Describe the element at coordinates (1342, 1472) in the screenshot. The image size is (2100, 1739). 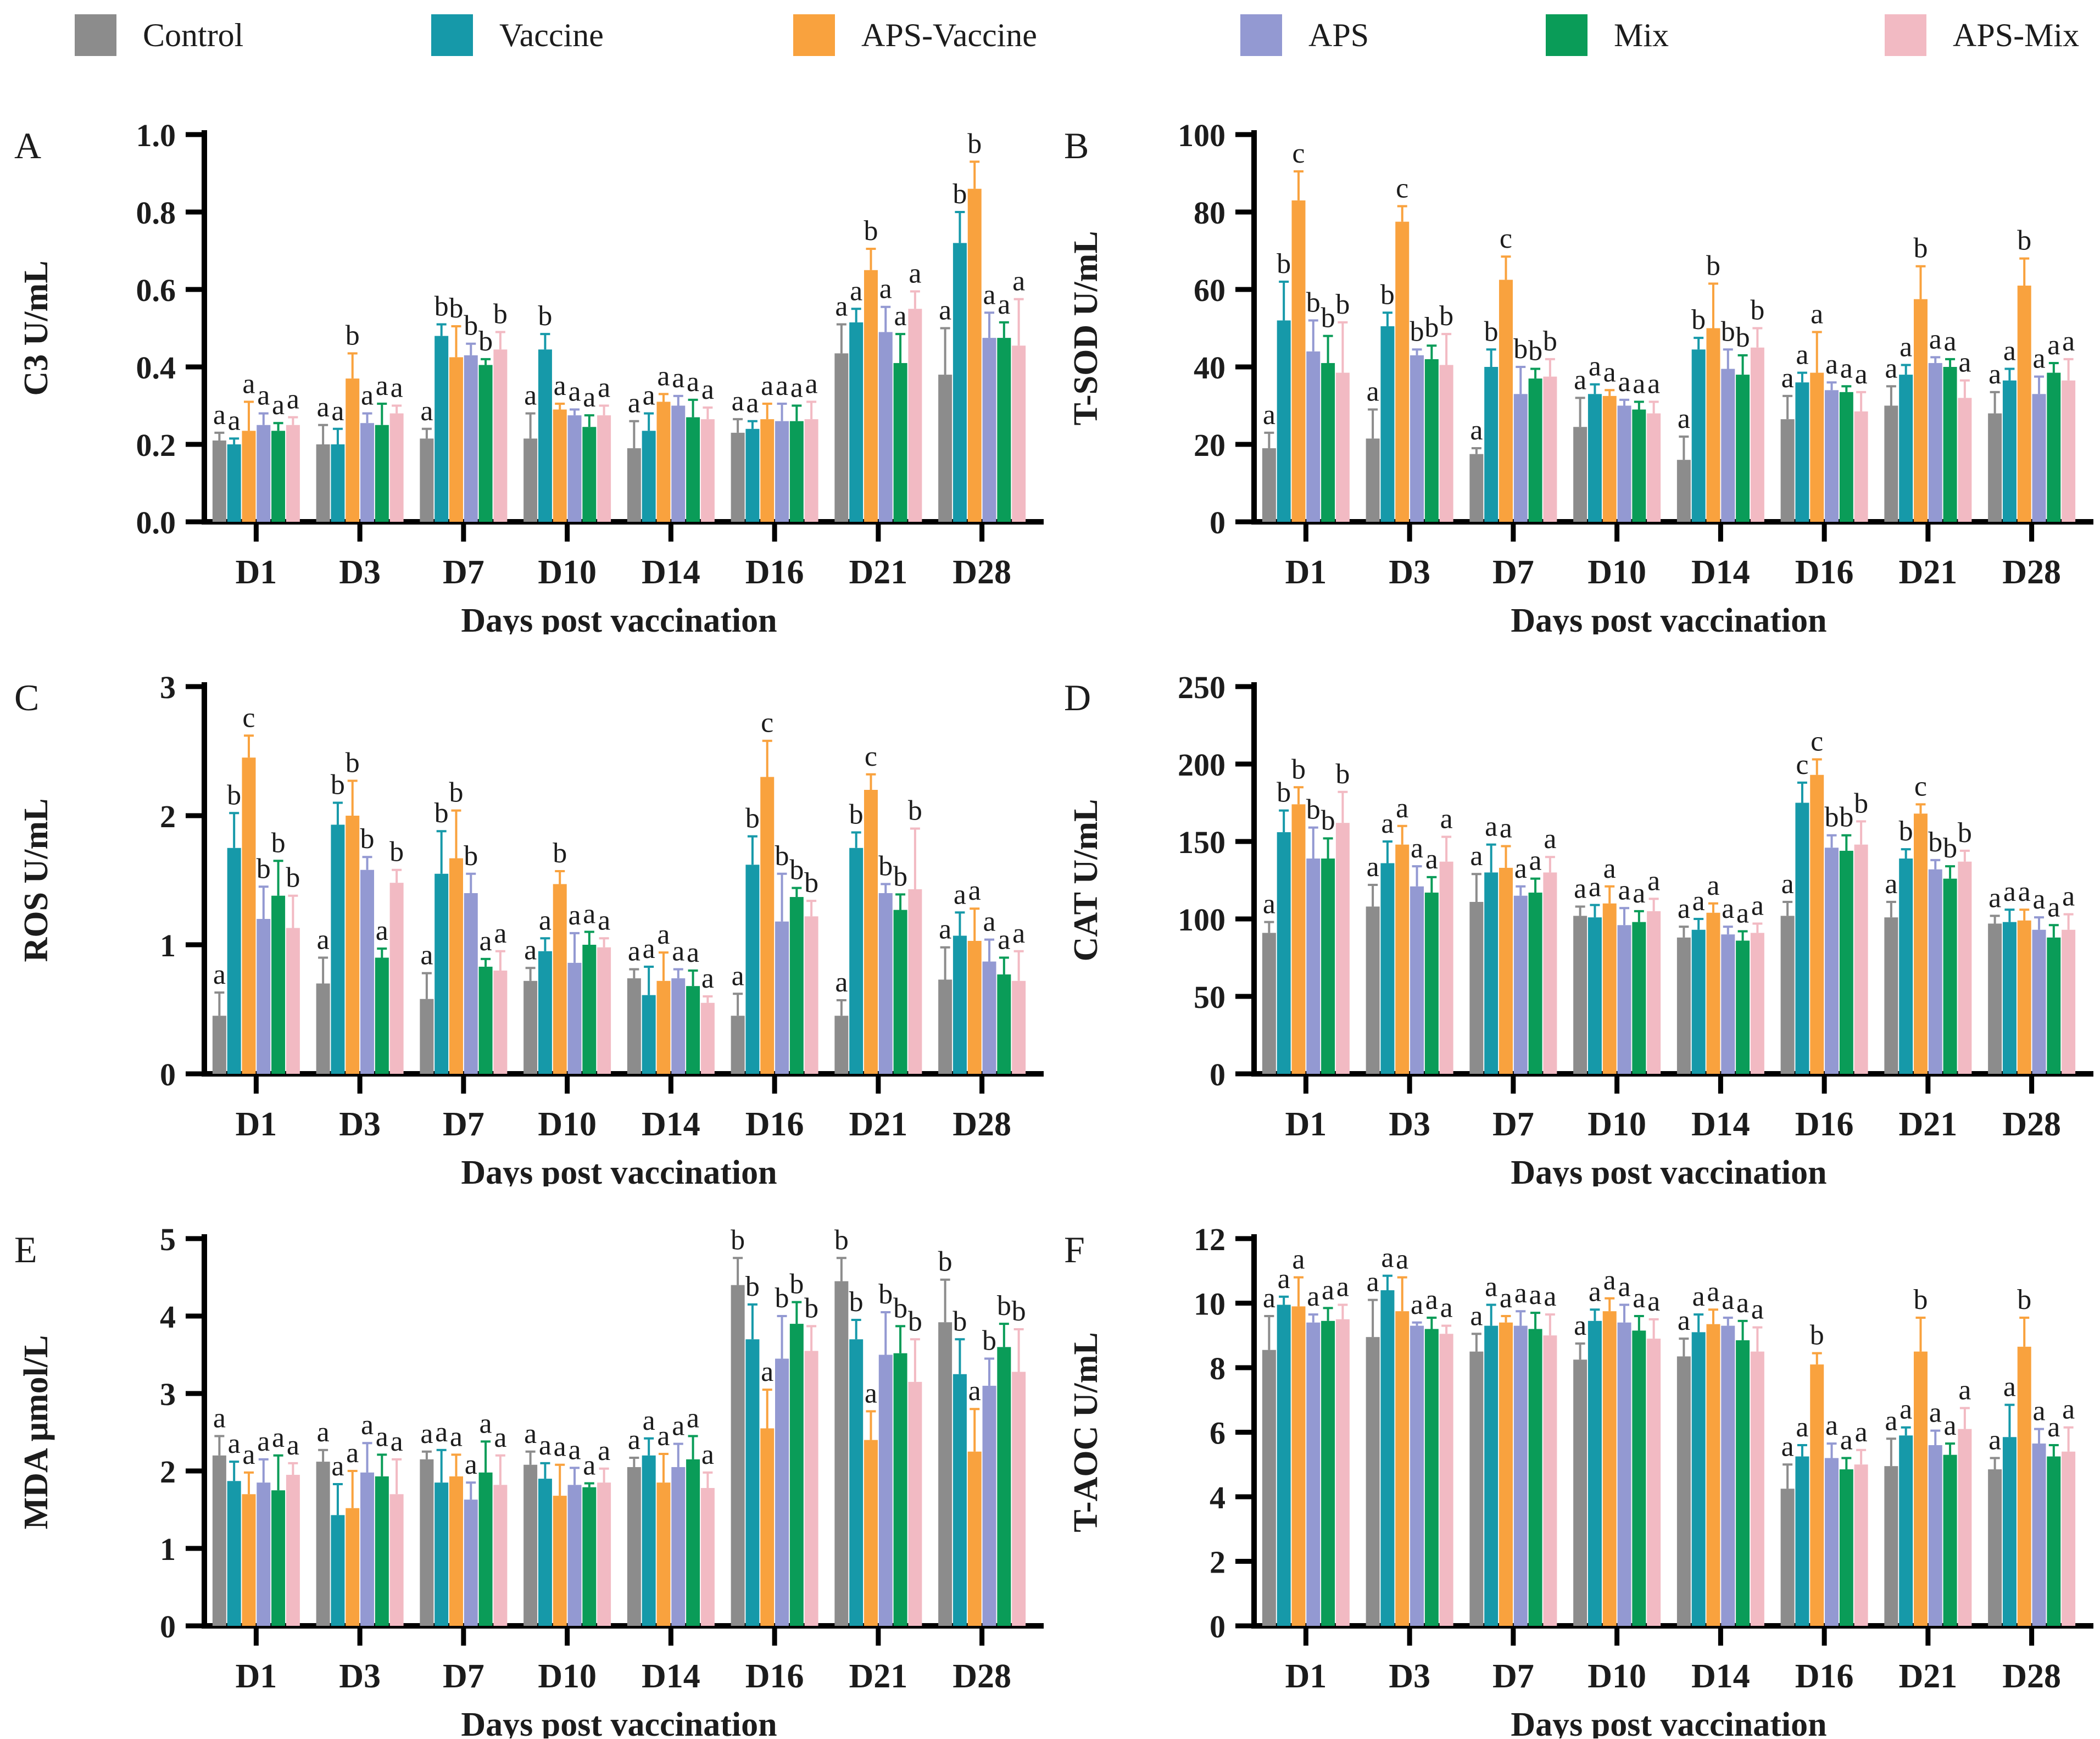
I see `bar-f-d1-aps-mix` at that location.